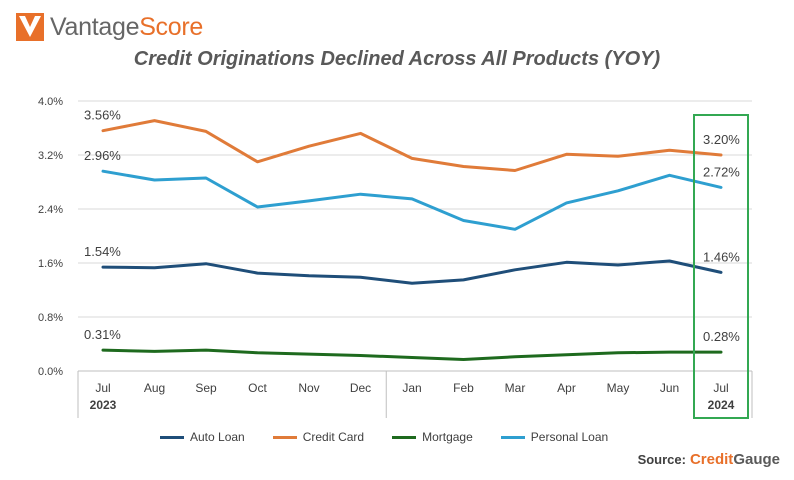 The width and height of the screenshot is (794, 480). What do you see at coordinates (412, 145) in the screenshot?
I see `series-line-credit` at bounding box center [412, 145].